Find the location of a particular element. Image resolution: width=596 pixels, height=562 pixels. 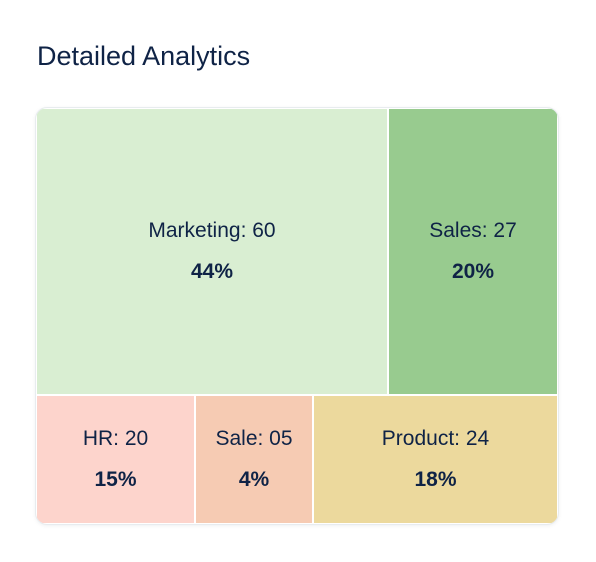

tile-label: HR: 20 is located at coordinates (115, 438).